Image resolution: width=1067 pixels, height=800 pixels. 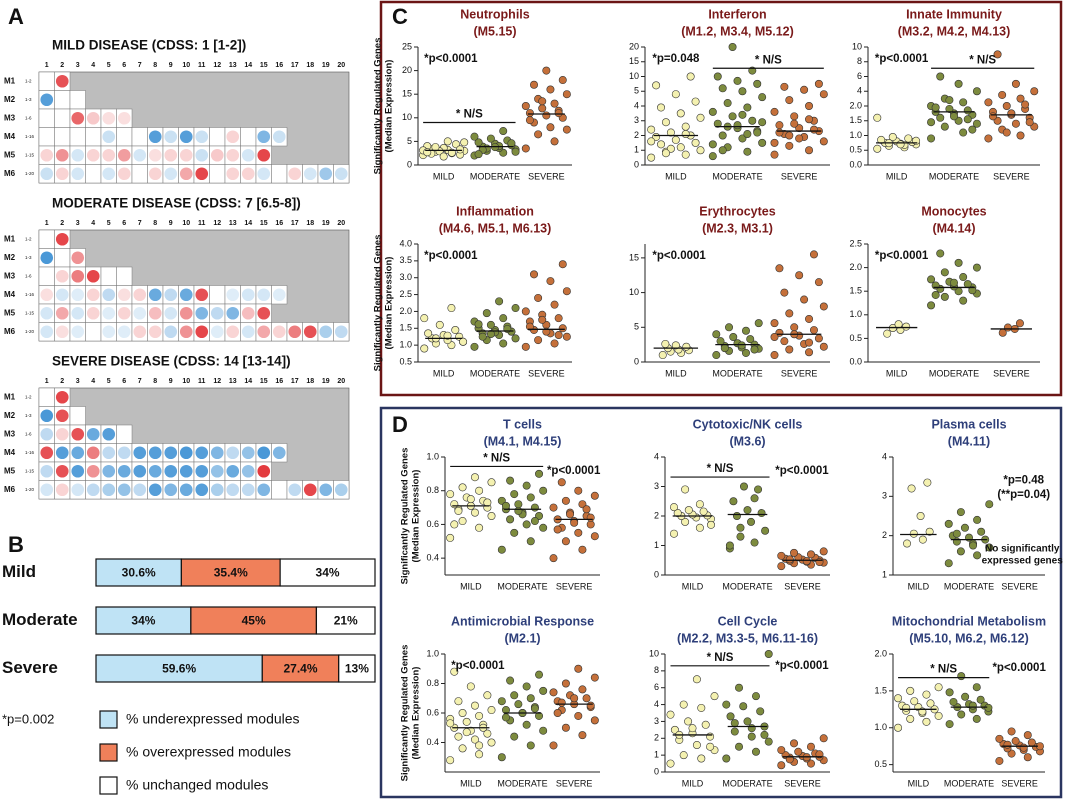 What do you see at coordinates (737, 211) in the screenshot?
I see `panel-title: Erythrocytes` at bounding box center [737, 211].